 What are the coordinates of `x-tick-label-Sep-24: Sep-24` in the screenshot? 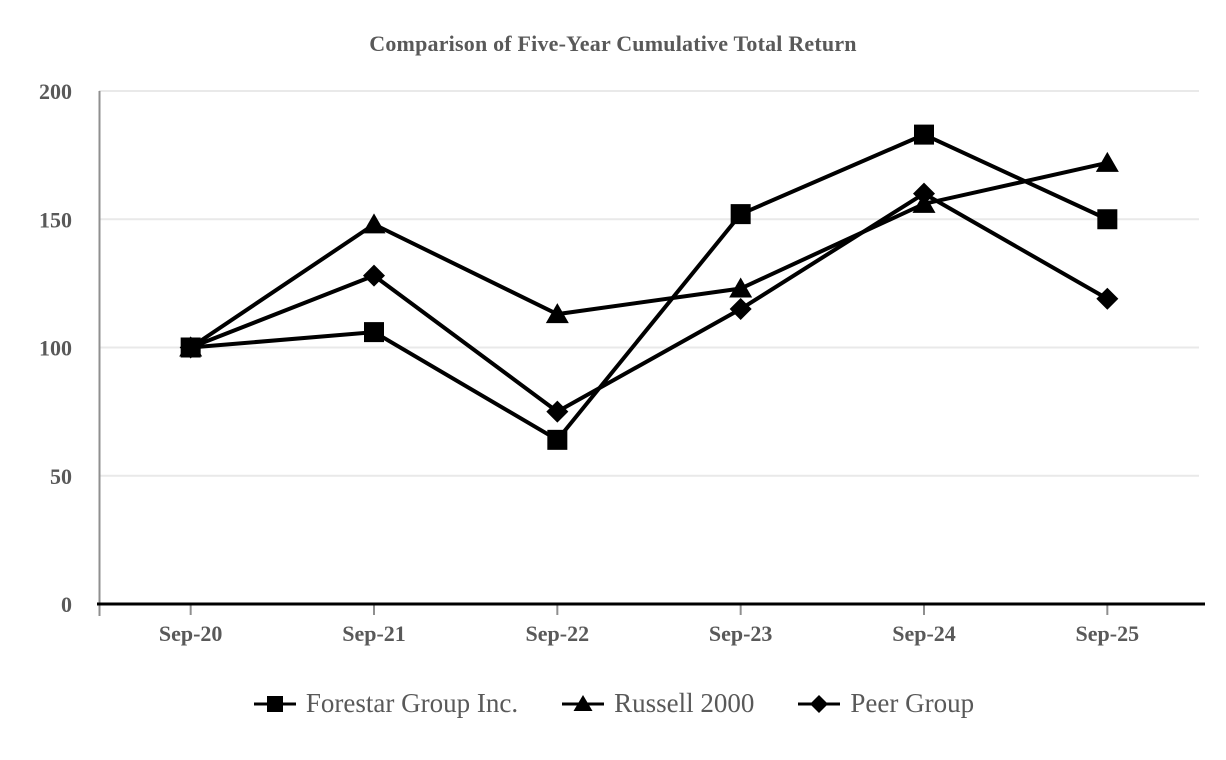 It's located at (924, 633).